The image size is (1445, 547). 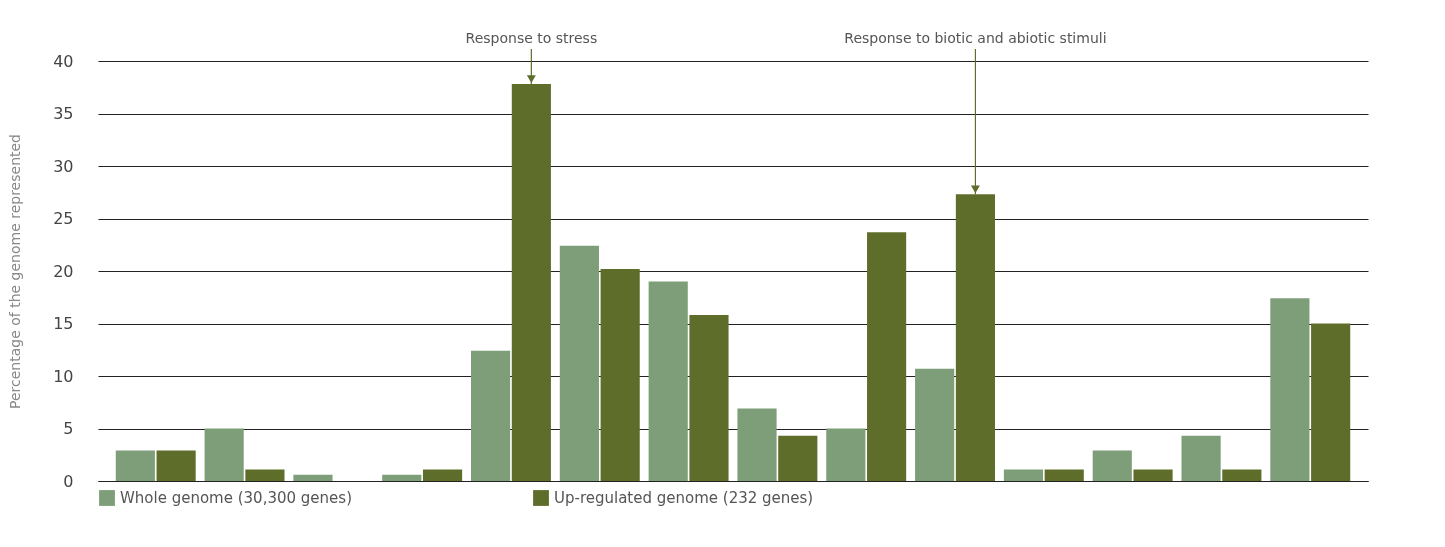 I want to click on y-tick-label: 0, so click(x=68, y=481).